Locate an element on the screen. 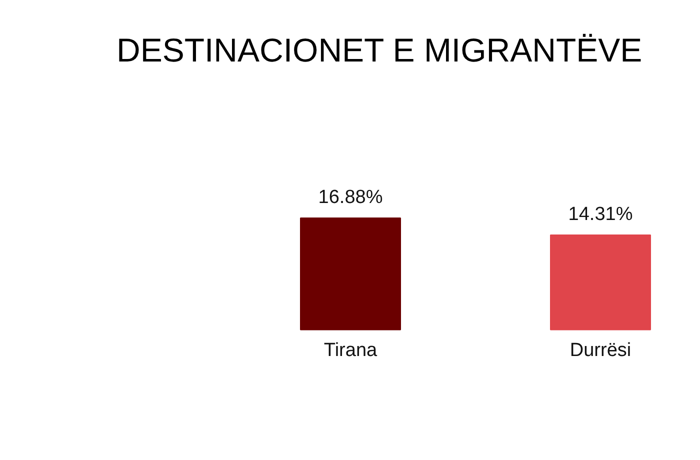 This screenshot has height=460, width=700. data-label: 16.88% is located at coordinates (350, 197).